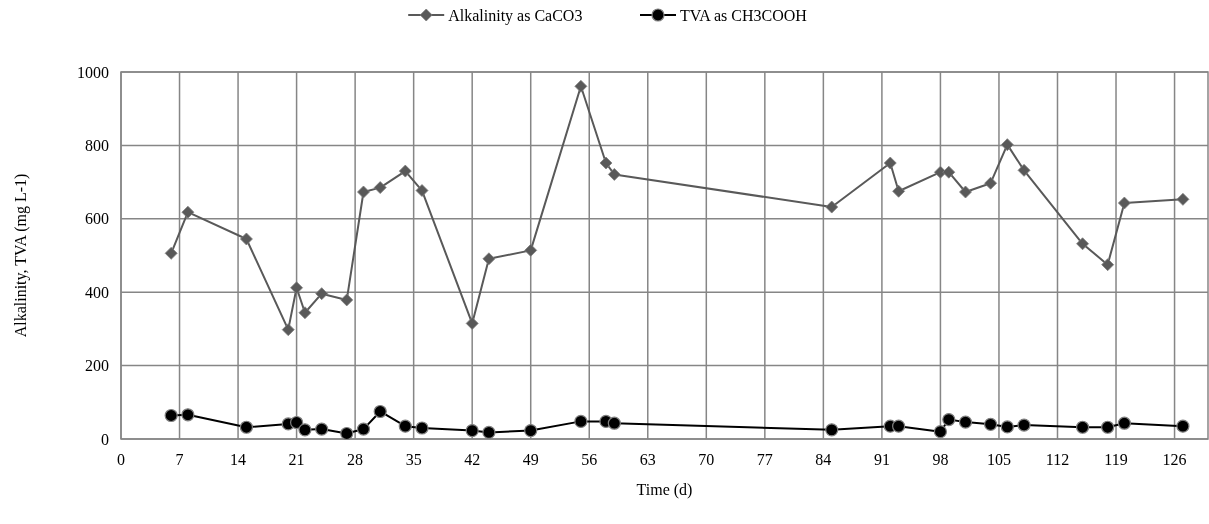  Describe the element at coordinates (413, 459) in the screenshot. I see `x-tick-label: 35` at that location.